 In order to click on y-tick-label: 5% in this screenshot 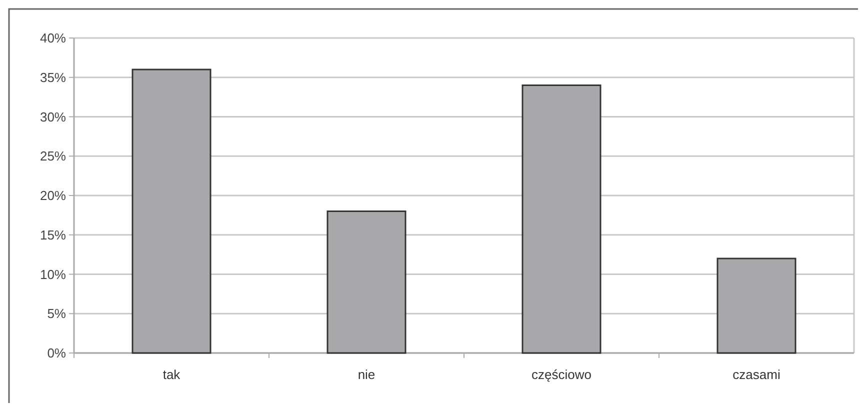, I will do `click(56, 314)`.